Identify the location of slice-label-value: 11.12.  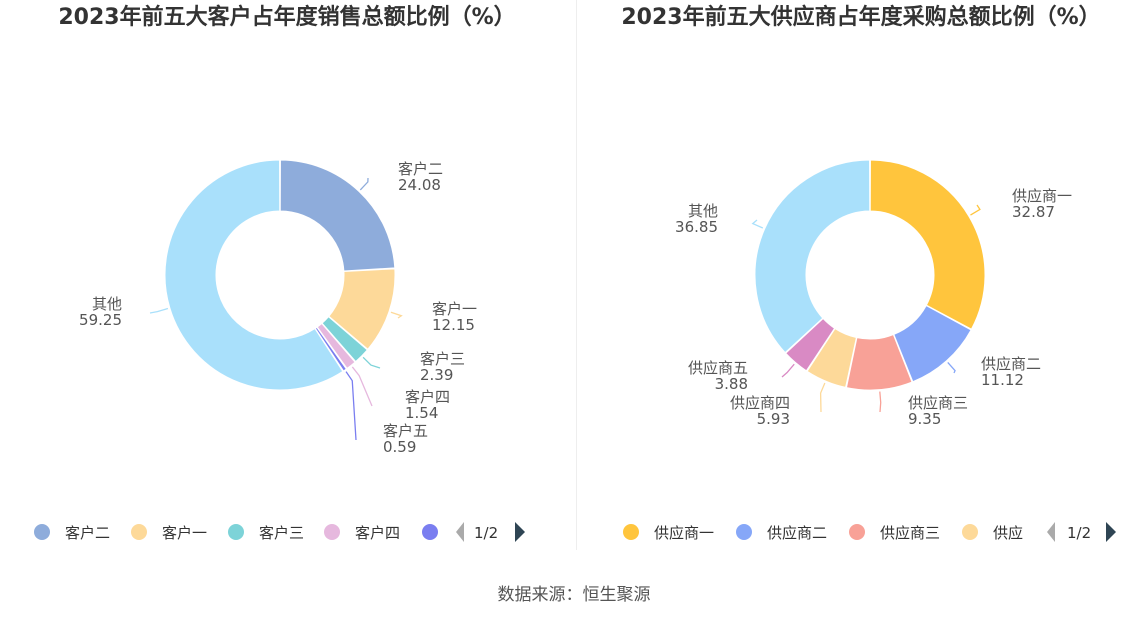
(1002, 380).